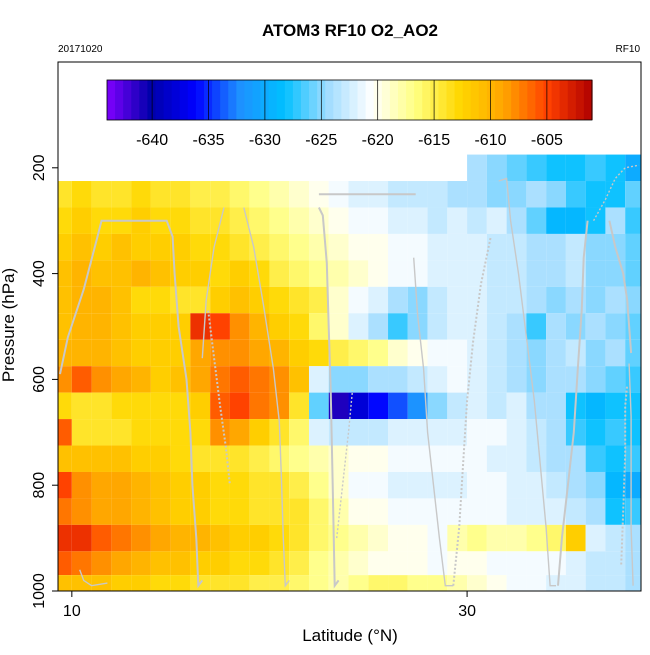  What do you see at coordinates (321, 140) in the screenshot?
I see `colorbar-tick-label: -625` at bounding box center [321, 140].